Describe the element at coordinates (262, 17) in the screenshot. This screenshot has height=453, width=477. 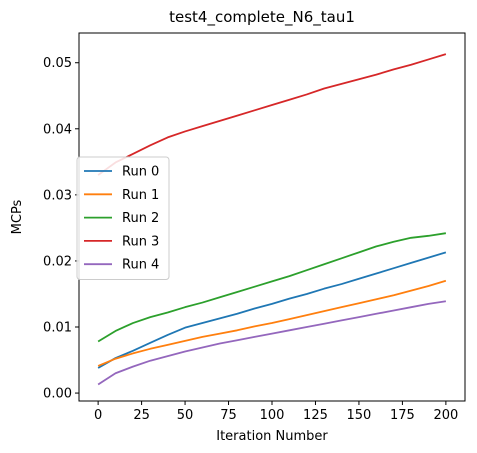
I see `chart-title: test4_complete_N6_tau1` at that location.